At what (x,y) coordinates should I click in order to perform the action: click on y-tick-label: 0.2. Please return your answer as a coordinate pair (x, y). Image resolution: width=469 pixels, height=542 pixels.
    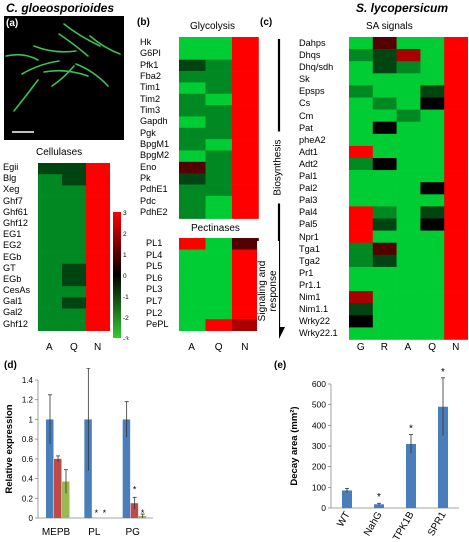
    Looking at the image, I should click on (28, 498).